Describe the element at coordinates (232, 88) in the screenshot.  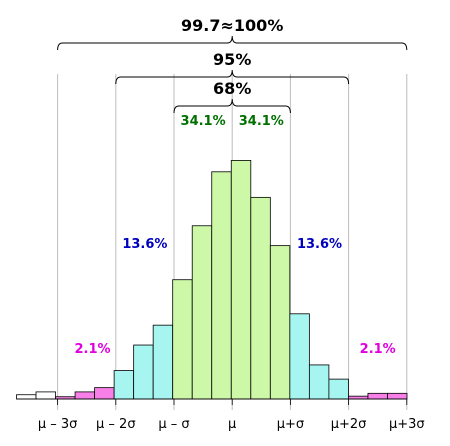
I see `interval-brace-label: 68%` at that location.